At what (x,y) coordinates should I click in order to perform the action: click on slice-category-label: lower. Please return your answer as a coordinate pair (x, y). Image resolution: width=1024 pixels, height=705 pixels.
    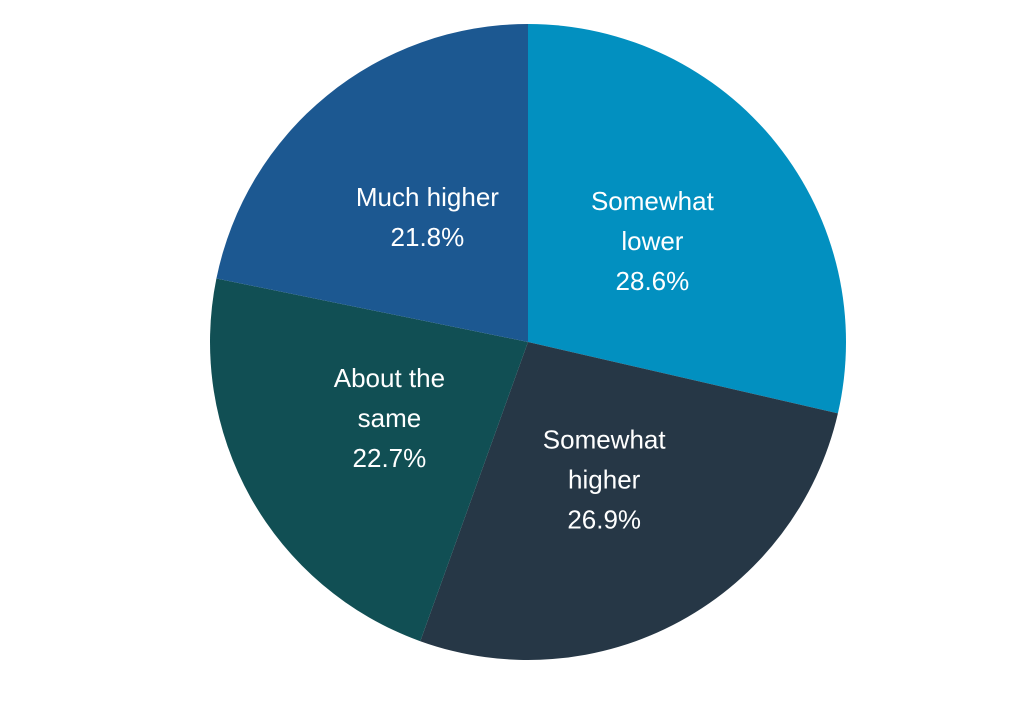
    Looking at the image, I should click on (652, 241).